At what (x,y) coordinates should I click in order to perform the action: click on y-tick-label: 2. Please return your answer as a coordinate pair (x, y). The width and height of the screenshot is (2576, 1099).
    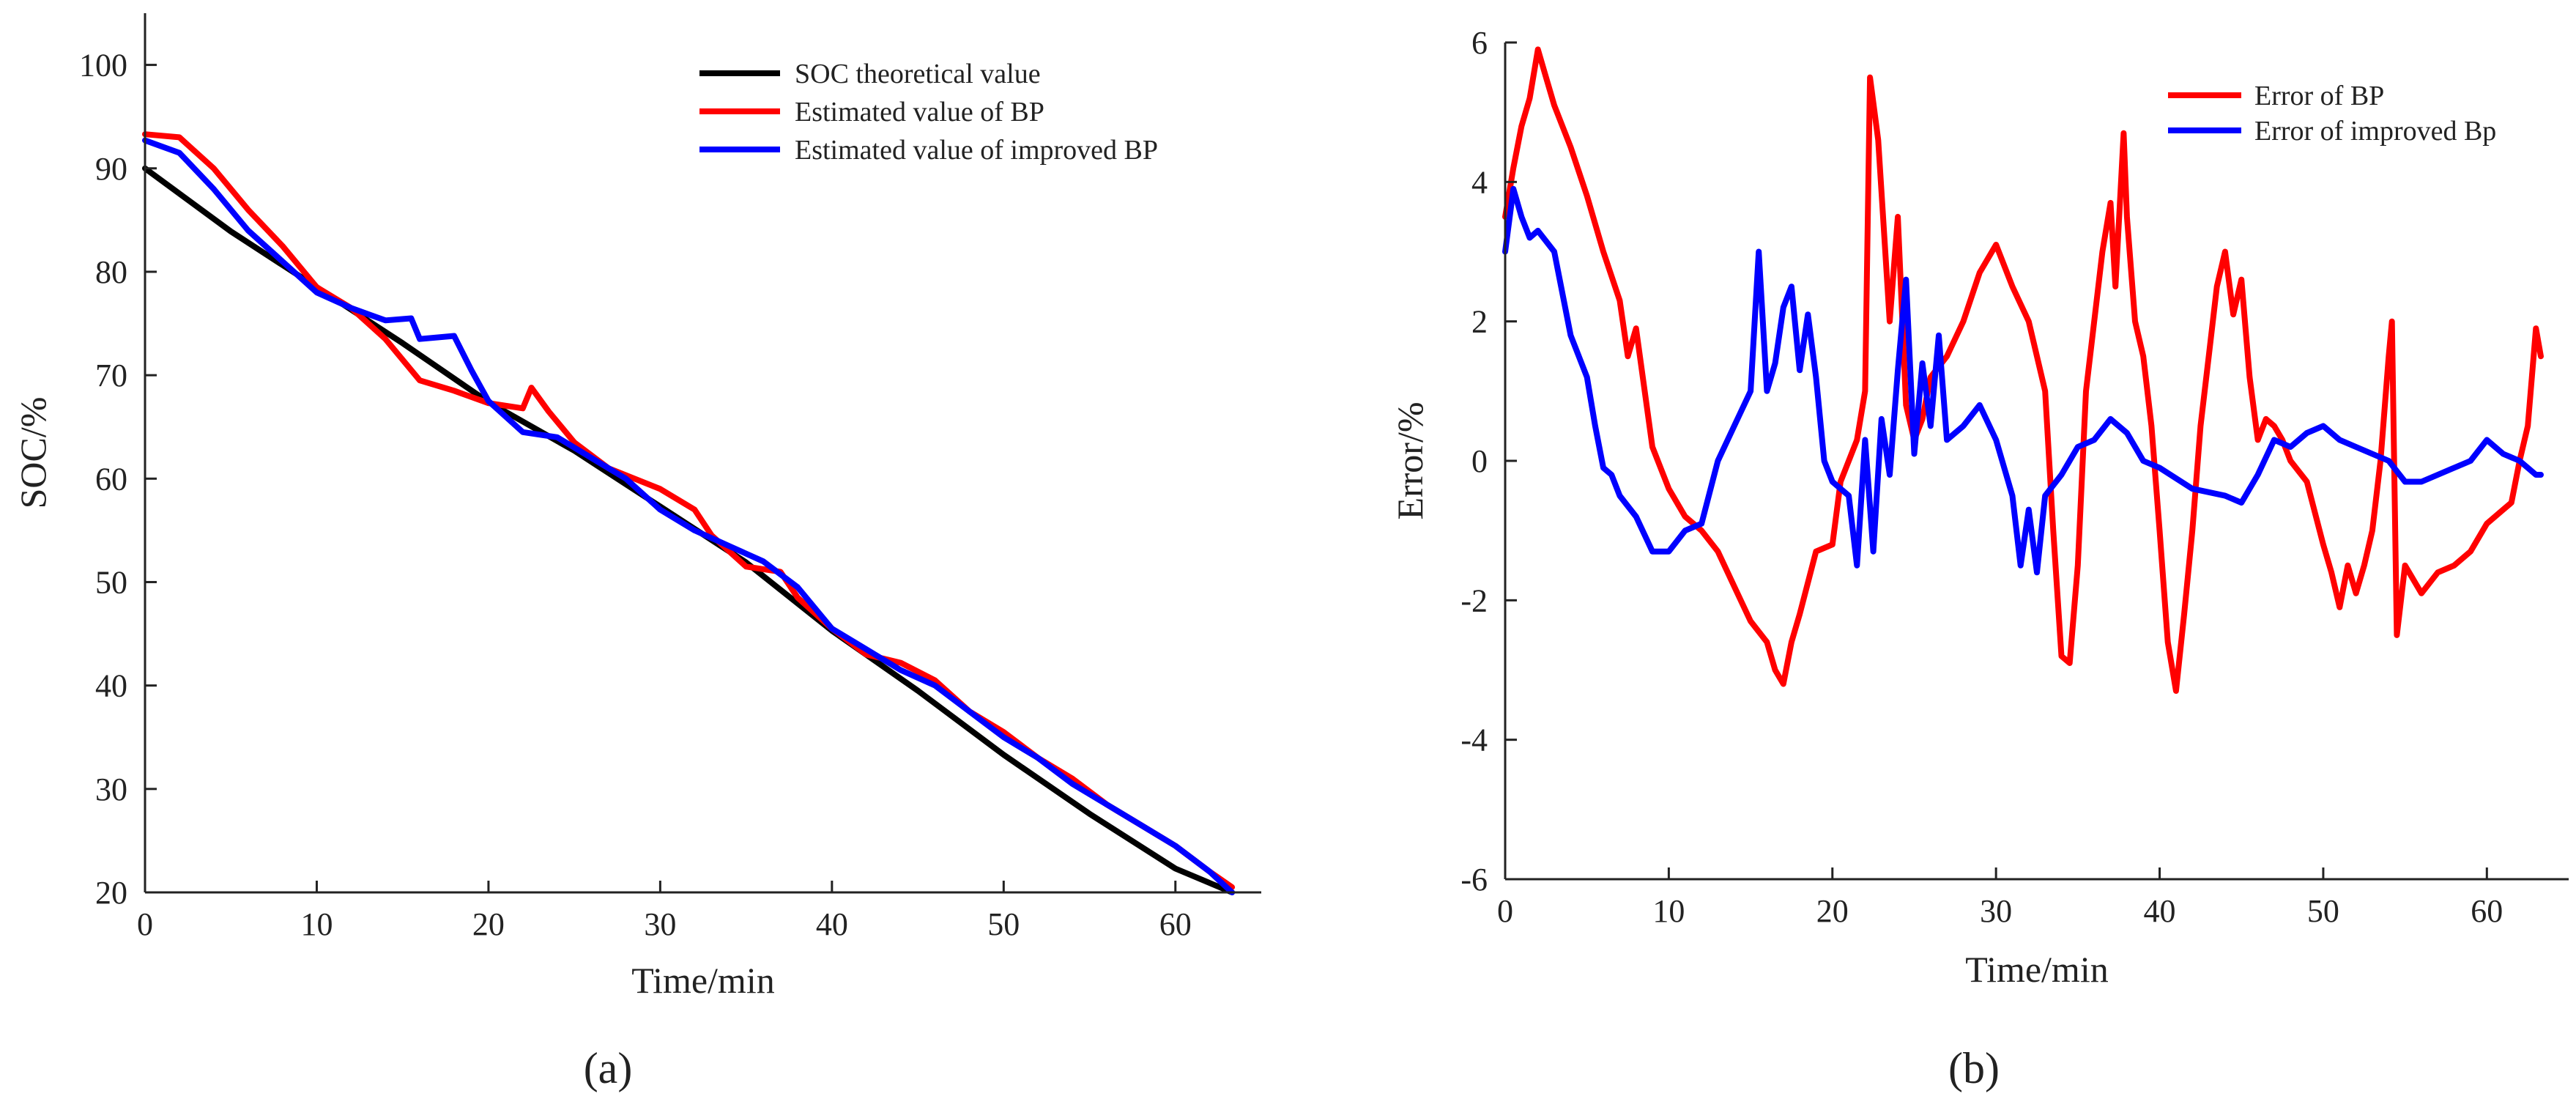
    Looking at the image, I should click on (1479, 322).